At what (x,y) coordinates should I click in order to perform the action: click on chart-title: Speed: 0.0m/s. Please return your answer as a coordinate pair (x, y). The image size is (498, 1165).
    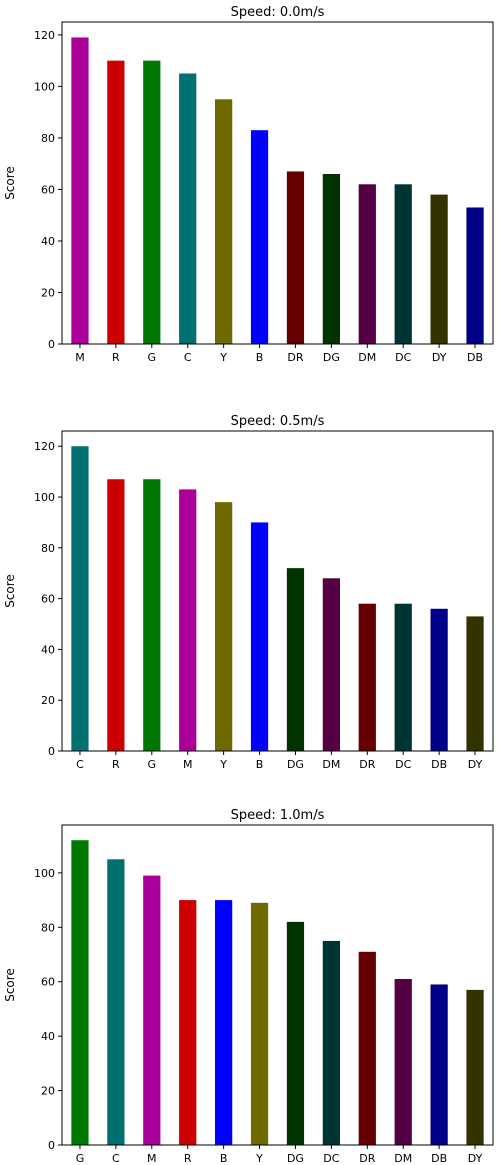
    Looking at the image, I should click on (278, 12).